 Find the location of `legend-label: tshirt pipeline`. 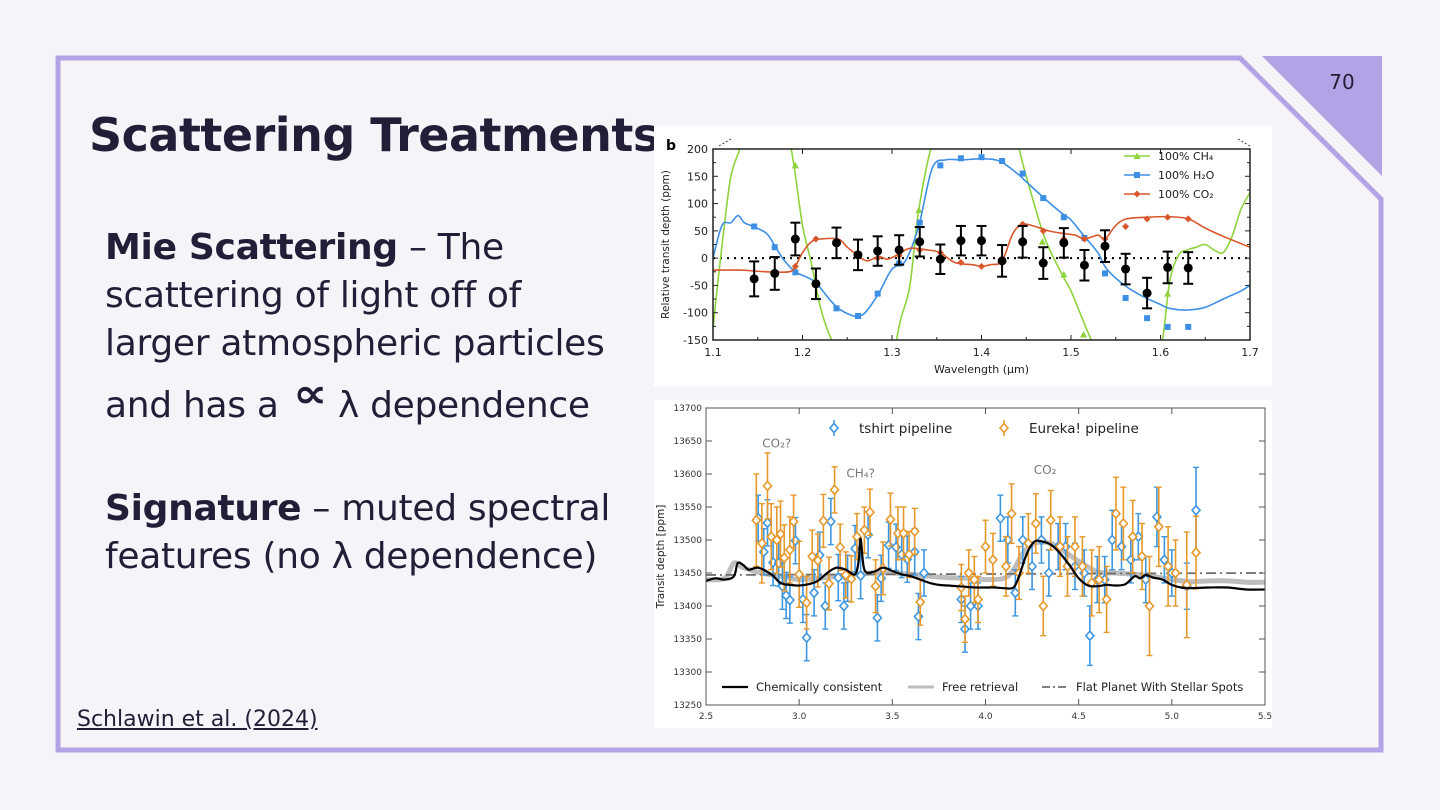

legend-label: tshirt pipeline is located at coordinates (905, 429).